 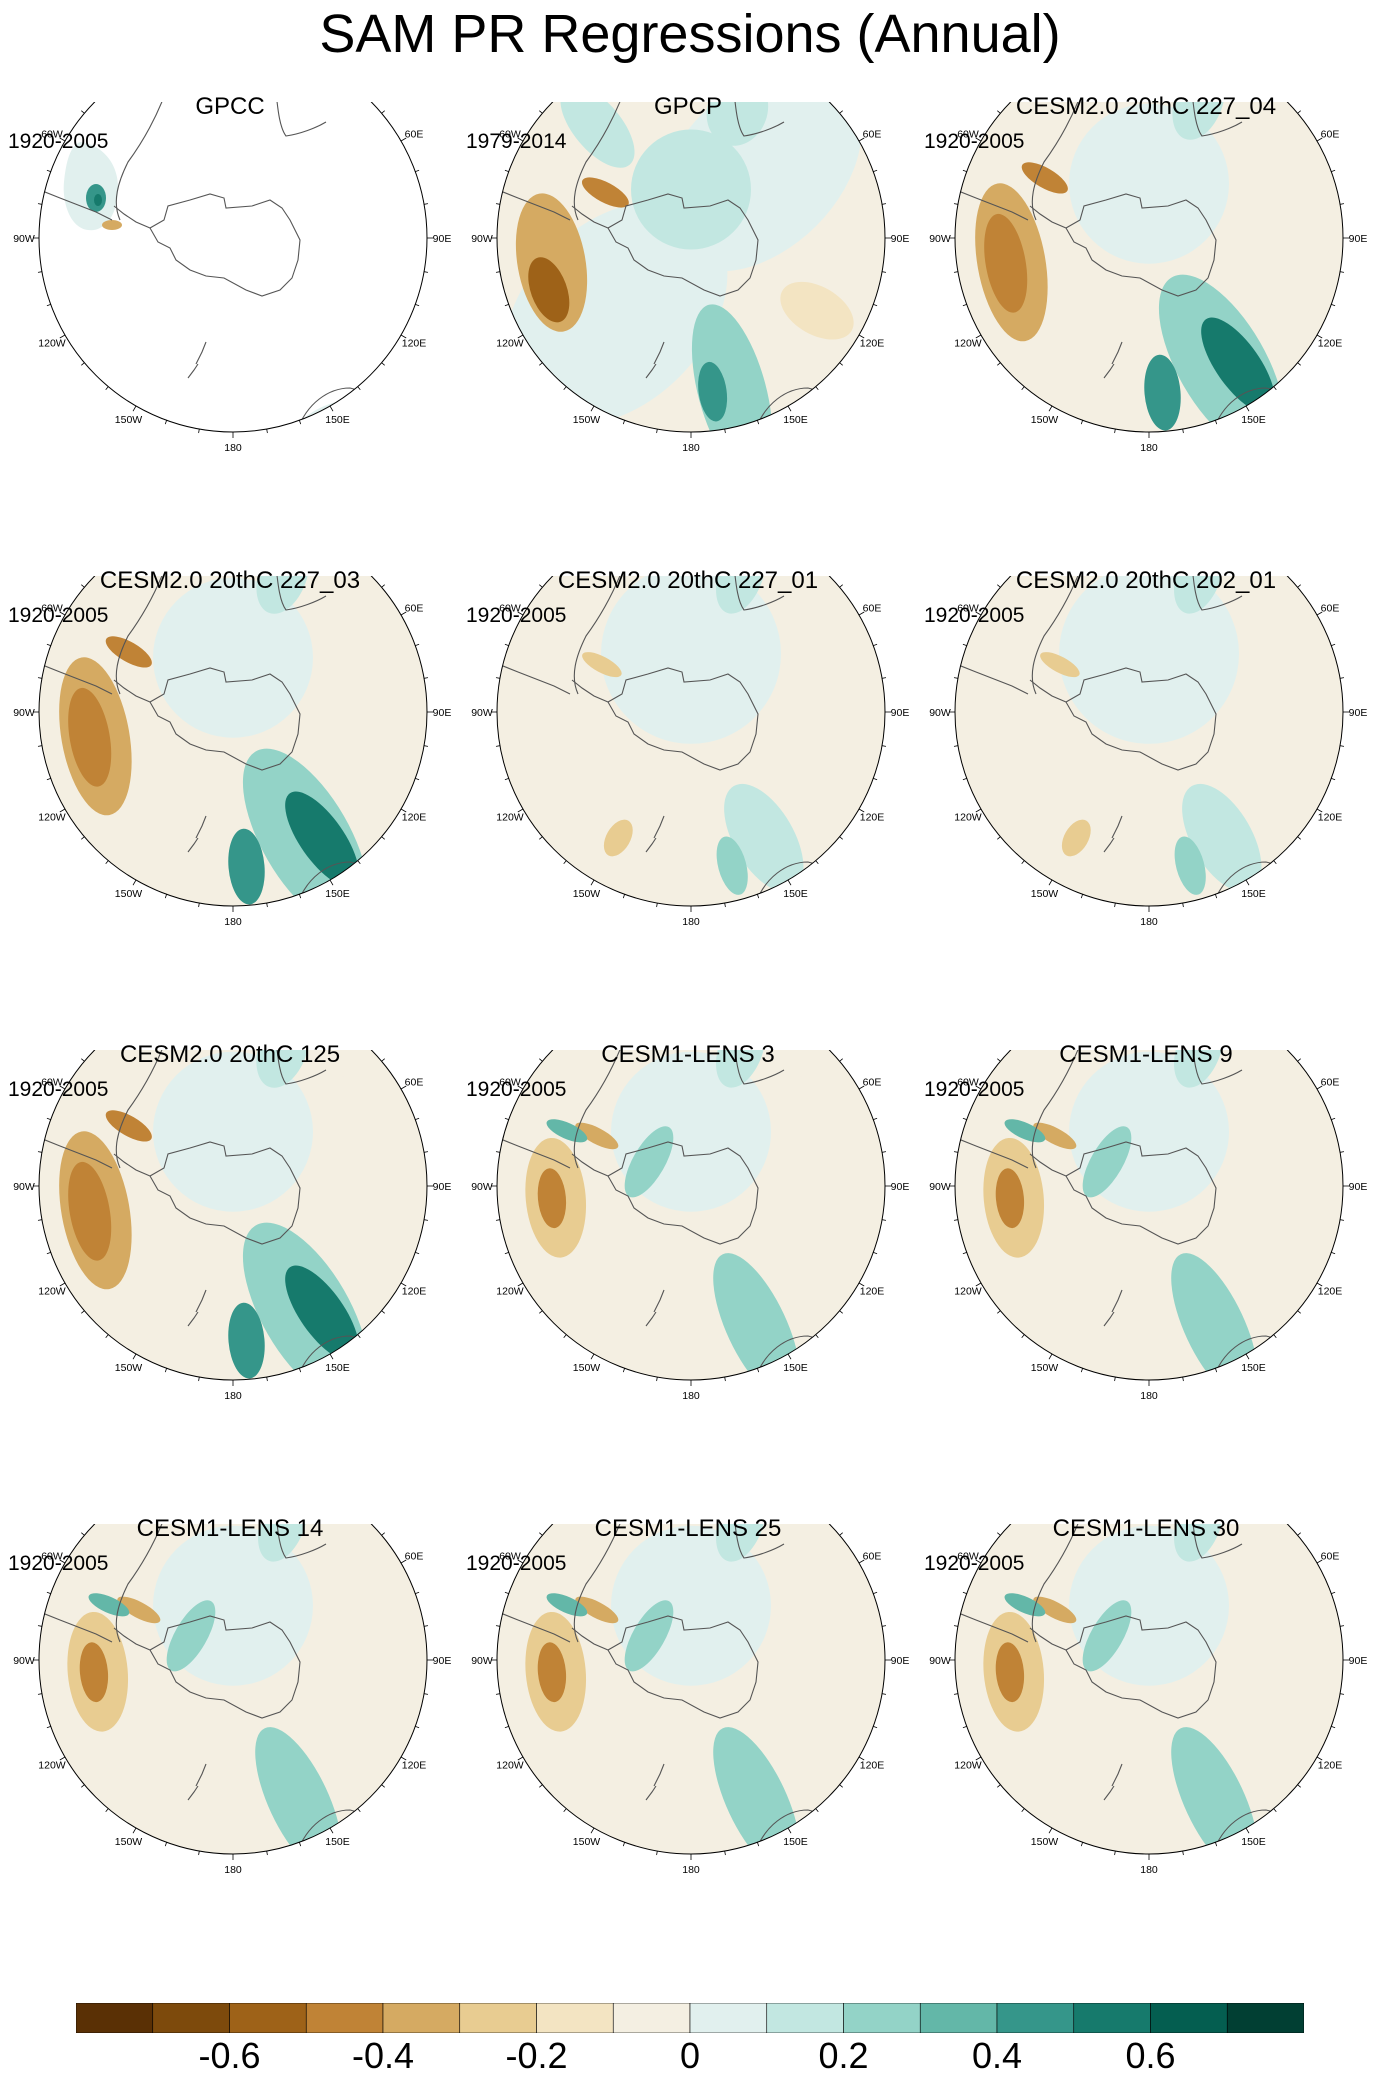 I want to click on polar-map: 030E60E90E120E150E180150W120W90W60W30W, so click(x=1148, y=752).